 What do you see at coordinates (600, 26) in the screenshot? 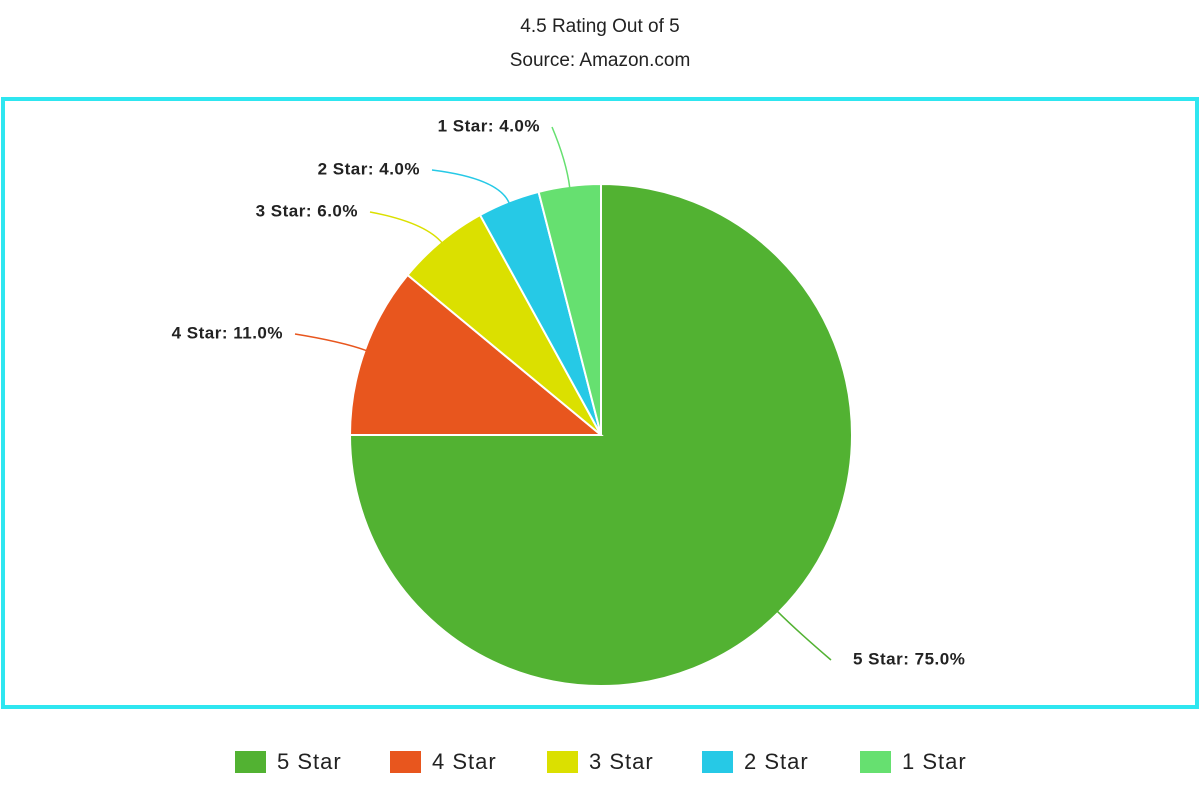
I see `chart-title: 4.5 Rating Out of 5` at bounding box center [600, 26].